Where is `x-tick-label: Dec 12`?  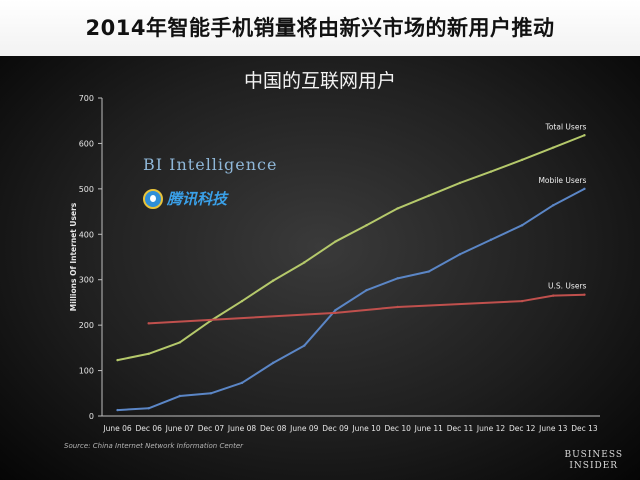
x-tick-label: Dec 12 is located at coordinates (522, 428).